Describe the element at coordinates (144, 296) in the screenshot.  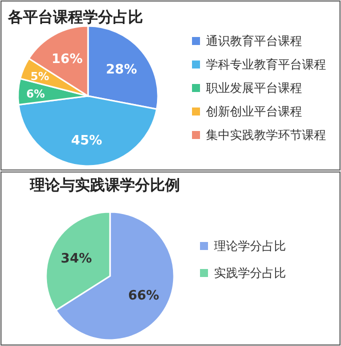
I see `data-label: 66%` at that location.